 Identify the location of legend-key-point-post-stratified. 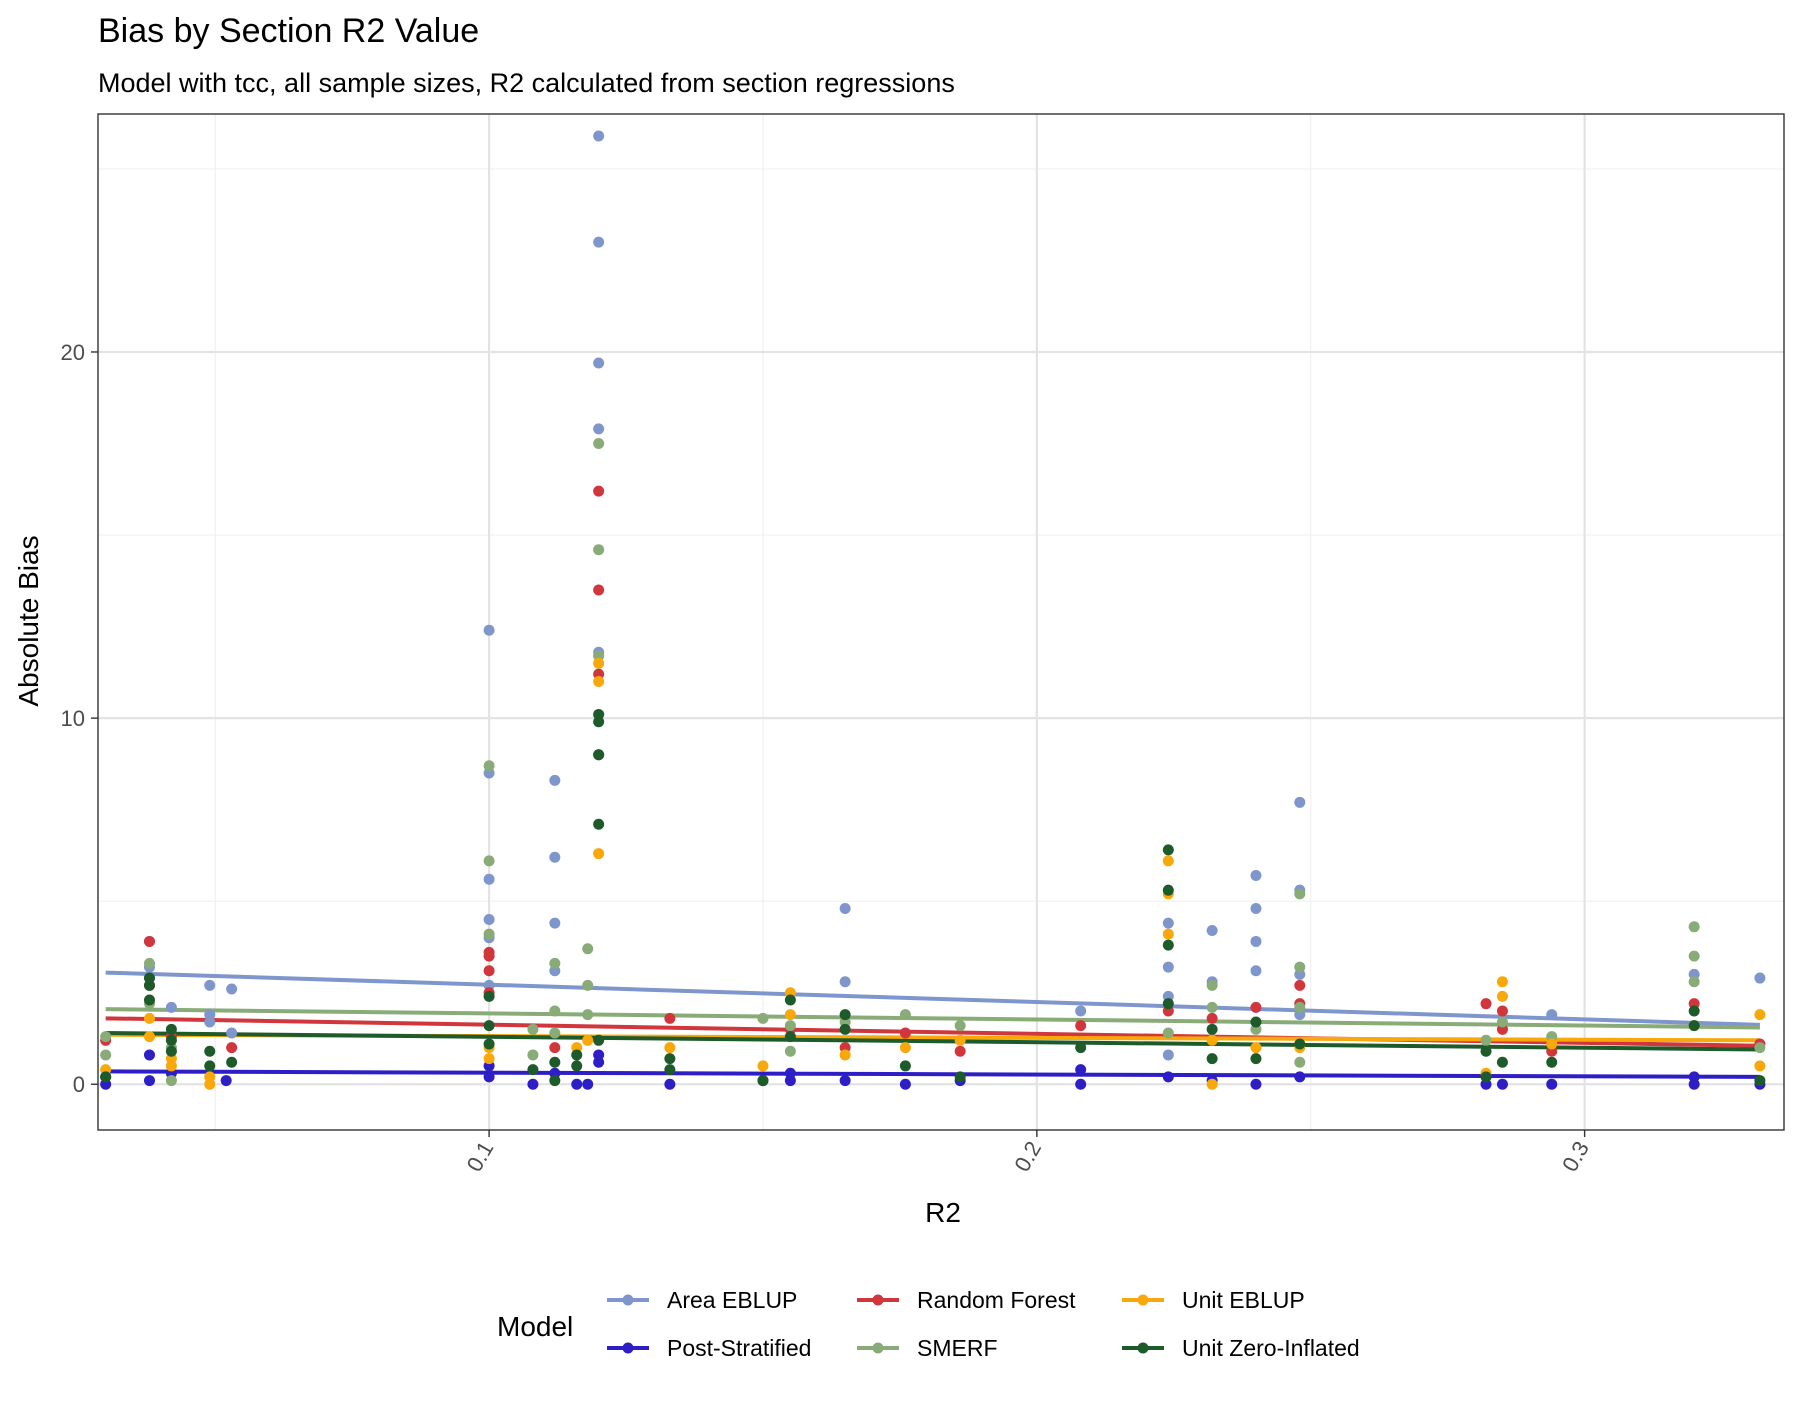
(628, 1348).